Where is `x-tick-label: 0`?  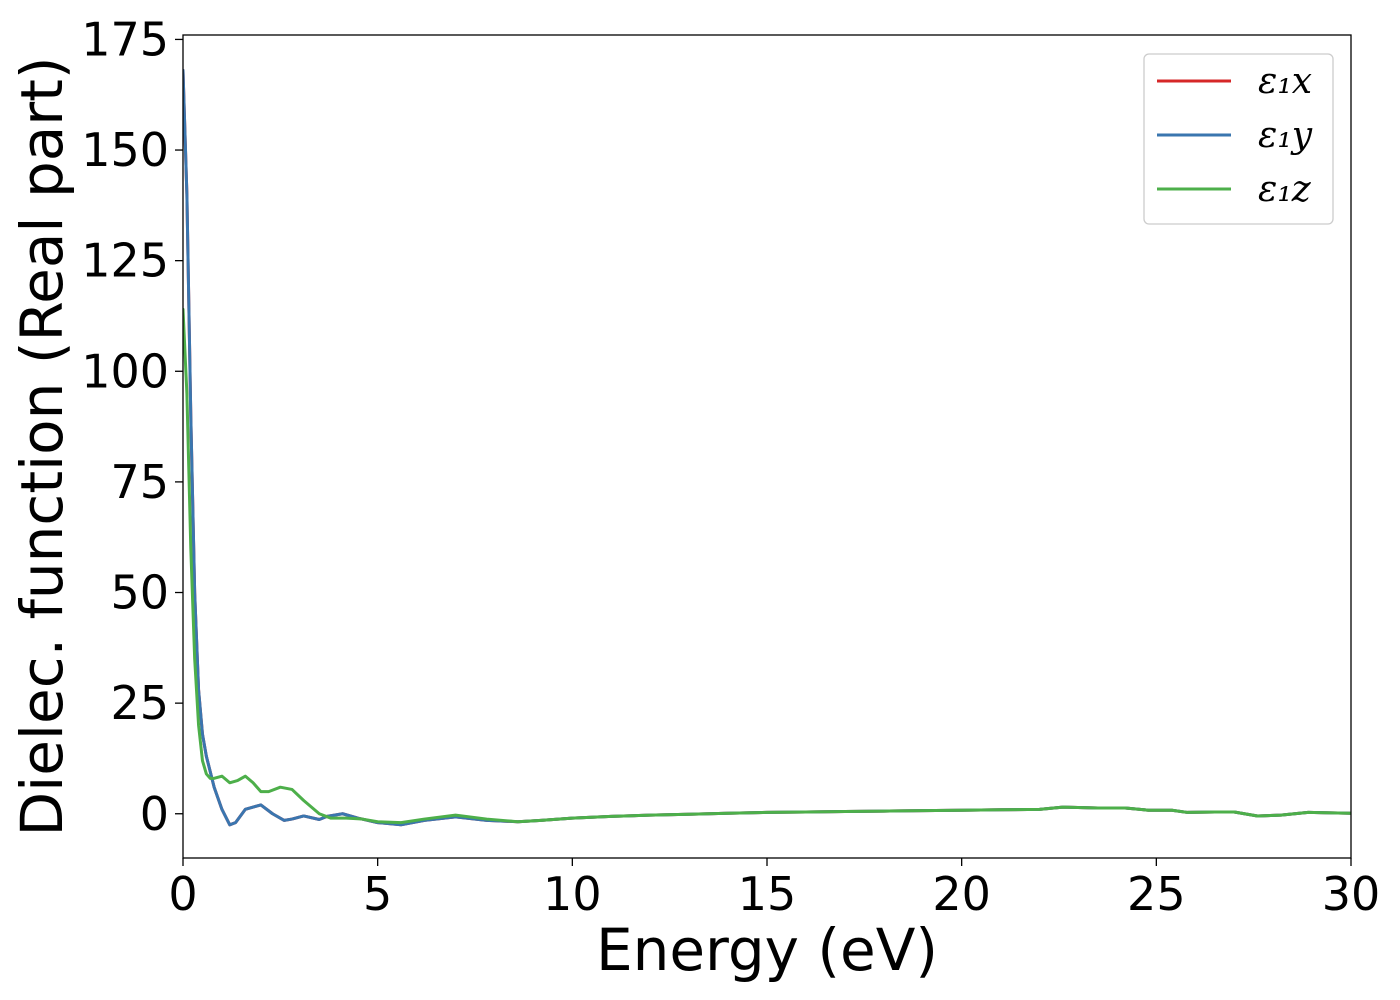 x-tick-label: 0 is located at coordinates (182, 894).